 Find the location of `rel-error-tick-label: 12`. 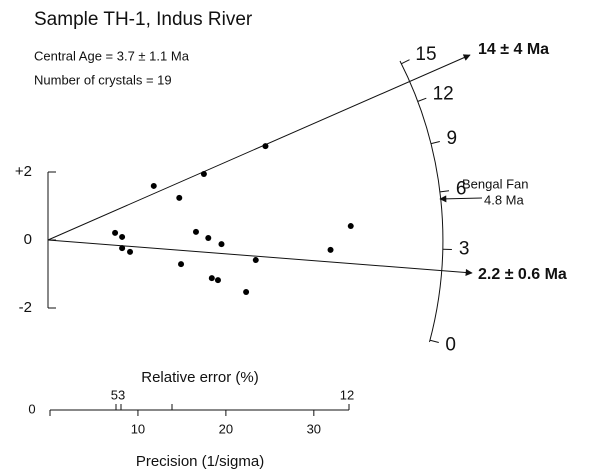

rel-error-tick-label: 12 is located at coordinates (347, 394).